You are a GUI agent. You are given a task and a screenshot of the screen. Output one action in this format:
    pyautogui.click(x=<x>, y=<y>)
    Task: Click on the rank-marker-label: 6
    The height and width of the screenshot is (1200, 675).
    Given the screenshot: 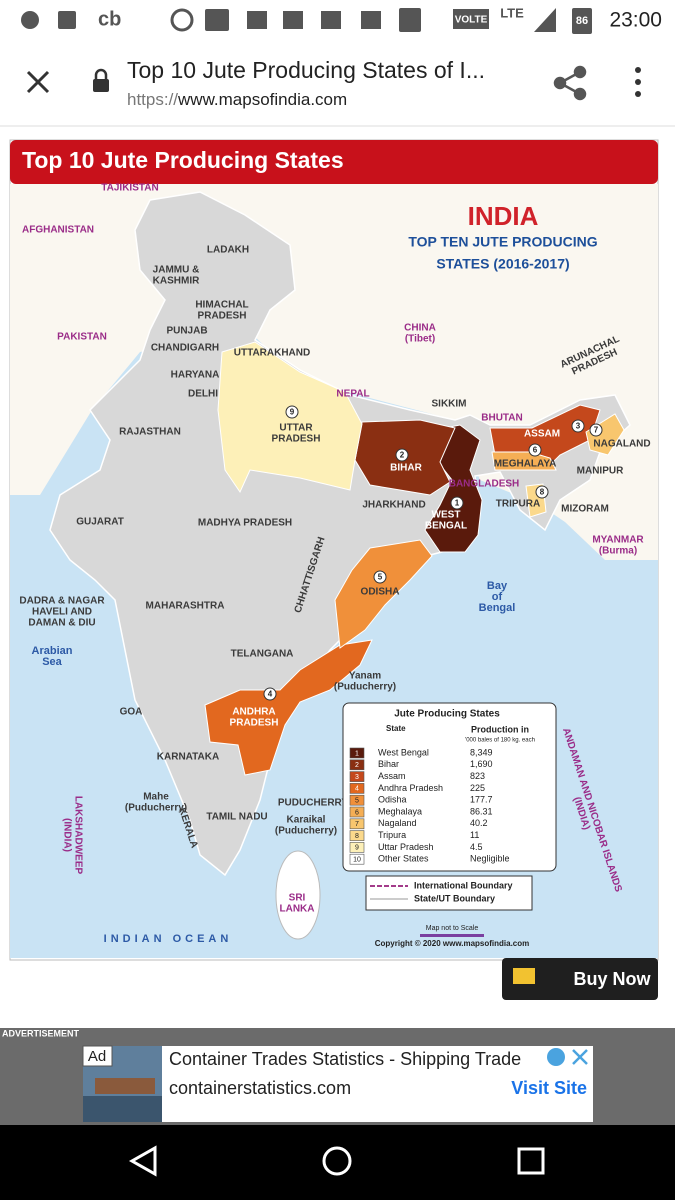 What is the action you would take?
    pyautogui.click(x=535, y=450)
    